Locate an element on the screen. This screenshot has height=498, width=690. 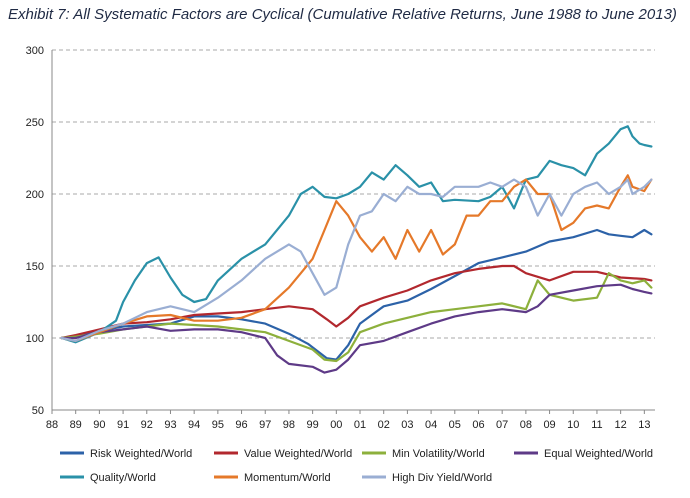
x-tick-label: 13 is located at coordinates (644, 425).